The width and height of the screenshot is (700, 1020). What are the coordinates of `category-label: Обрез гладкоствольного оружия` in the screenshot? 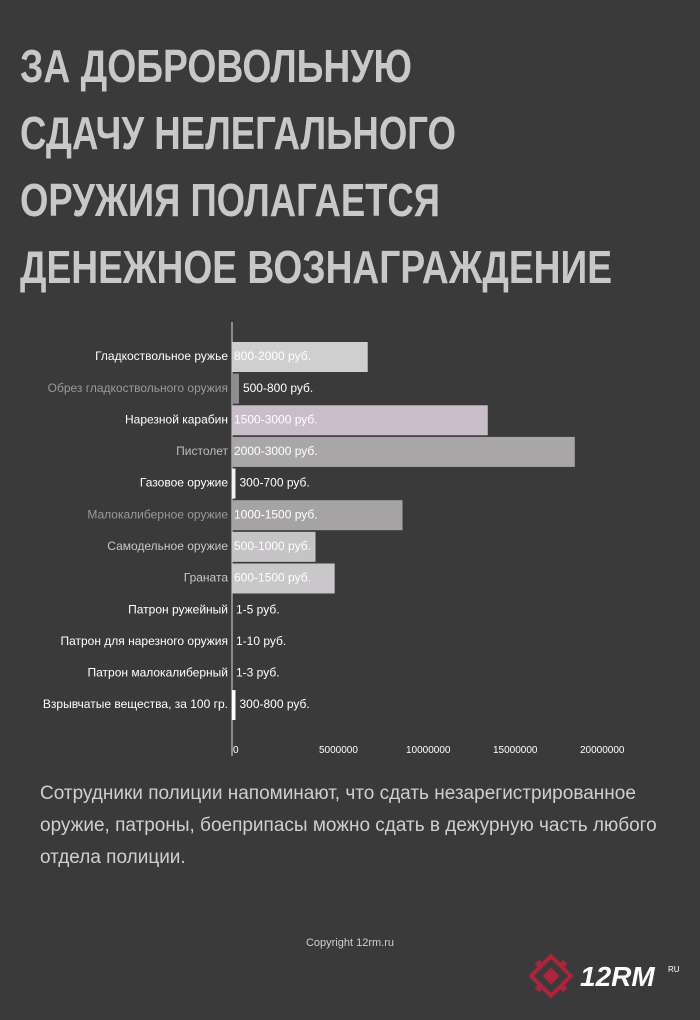 It's located at (138, 388).